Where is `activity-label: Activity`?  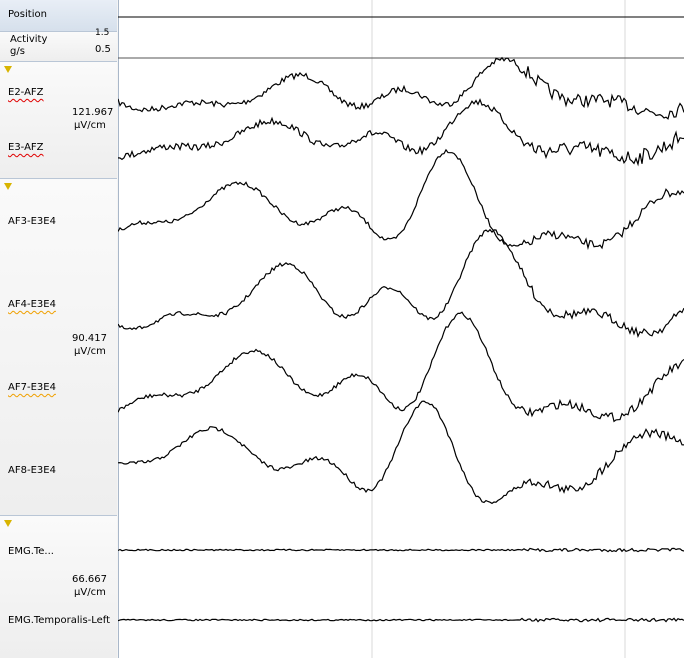
activity-label: Activity is located at coordinates (29, 39).